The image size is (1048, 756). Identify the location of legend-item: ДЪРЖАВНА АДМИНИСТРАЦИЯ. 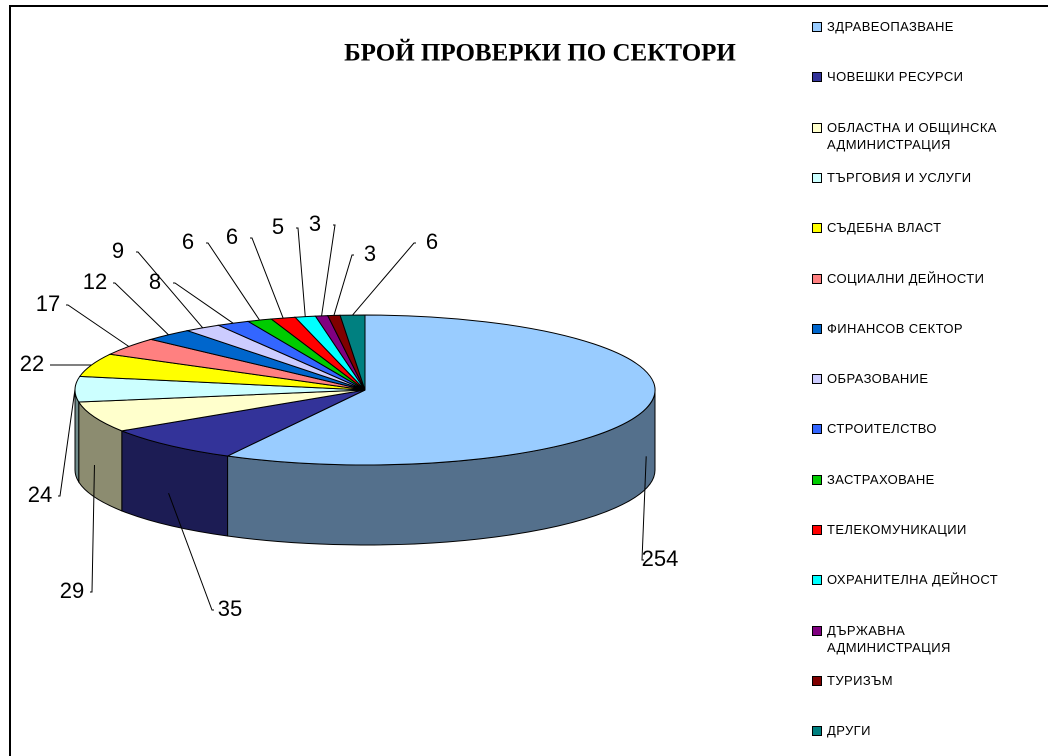
(919, 639).